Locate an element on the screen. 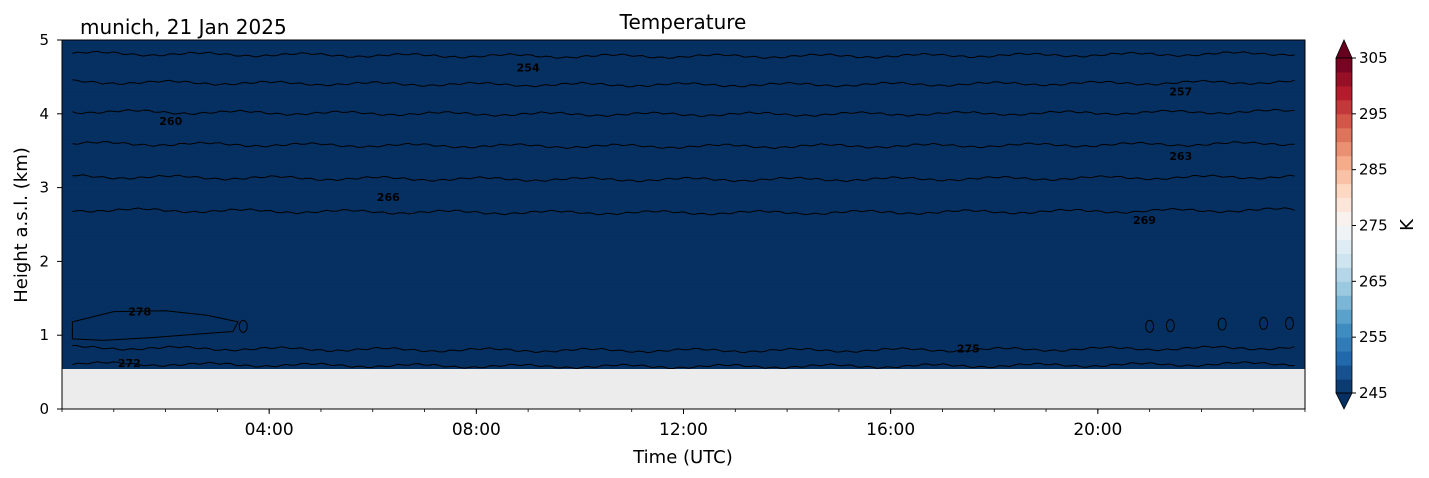 The width and height of the screenshot is (1429, 478). x-tick-label: 16:00 is located at coordinates (890, 430).